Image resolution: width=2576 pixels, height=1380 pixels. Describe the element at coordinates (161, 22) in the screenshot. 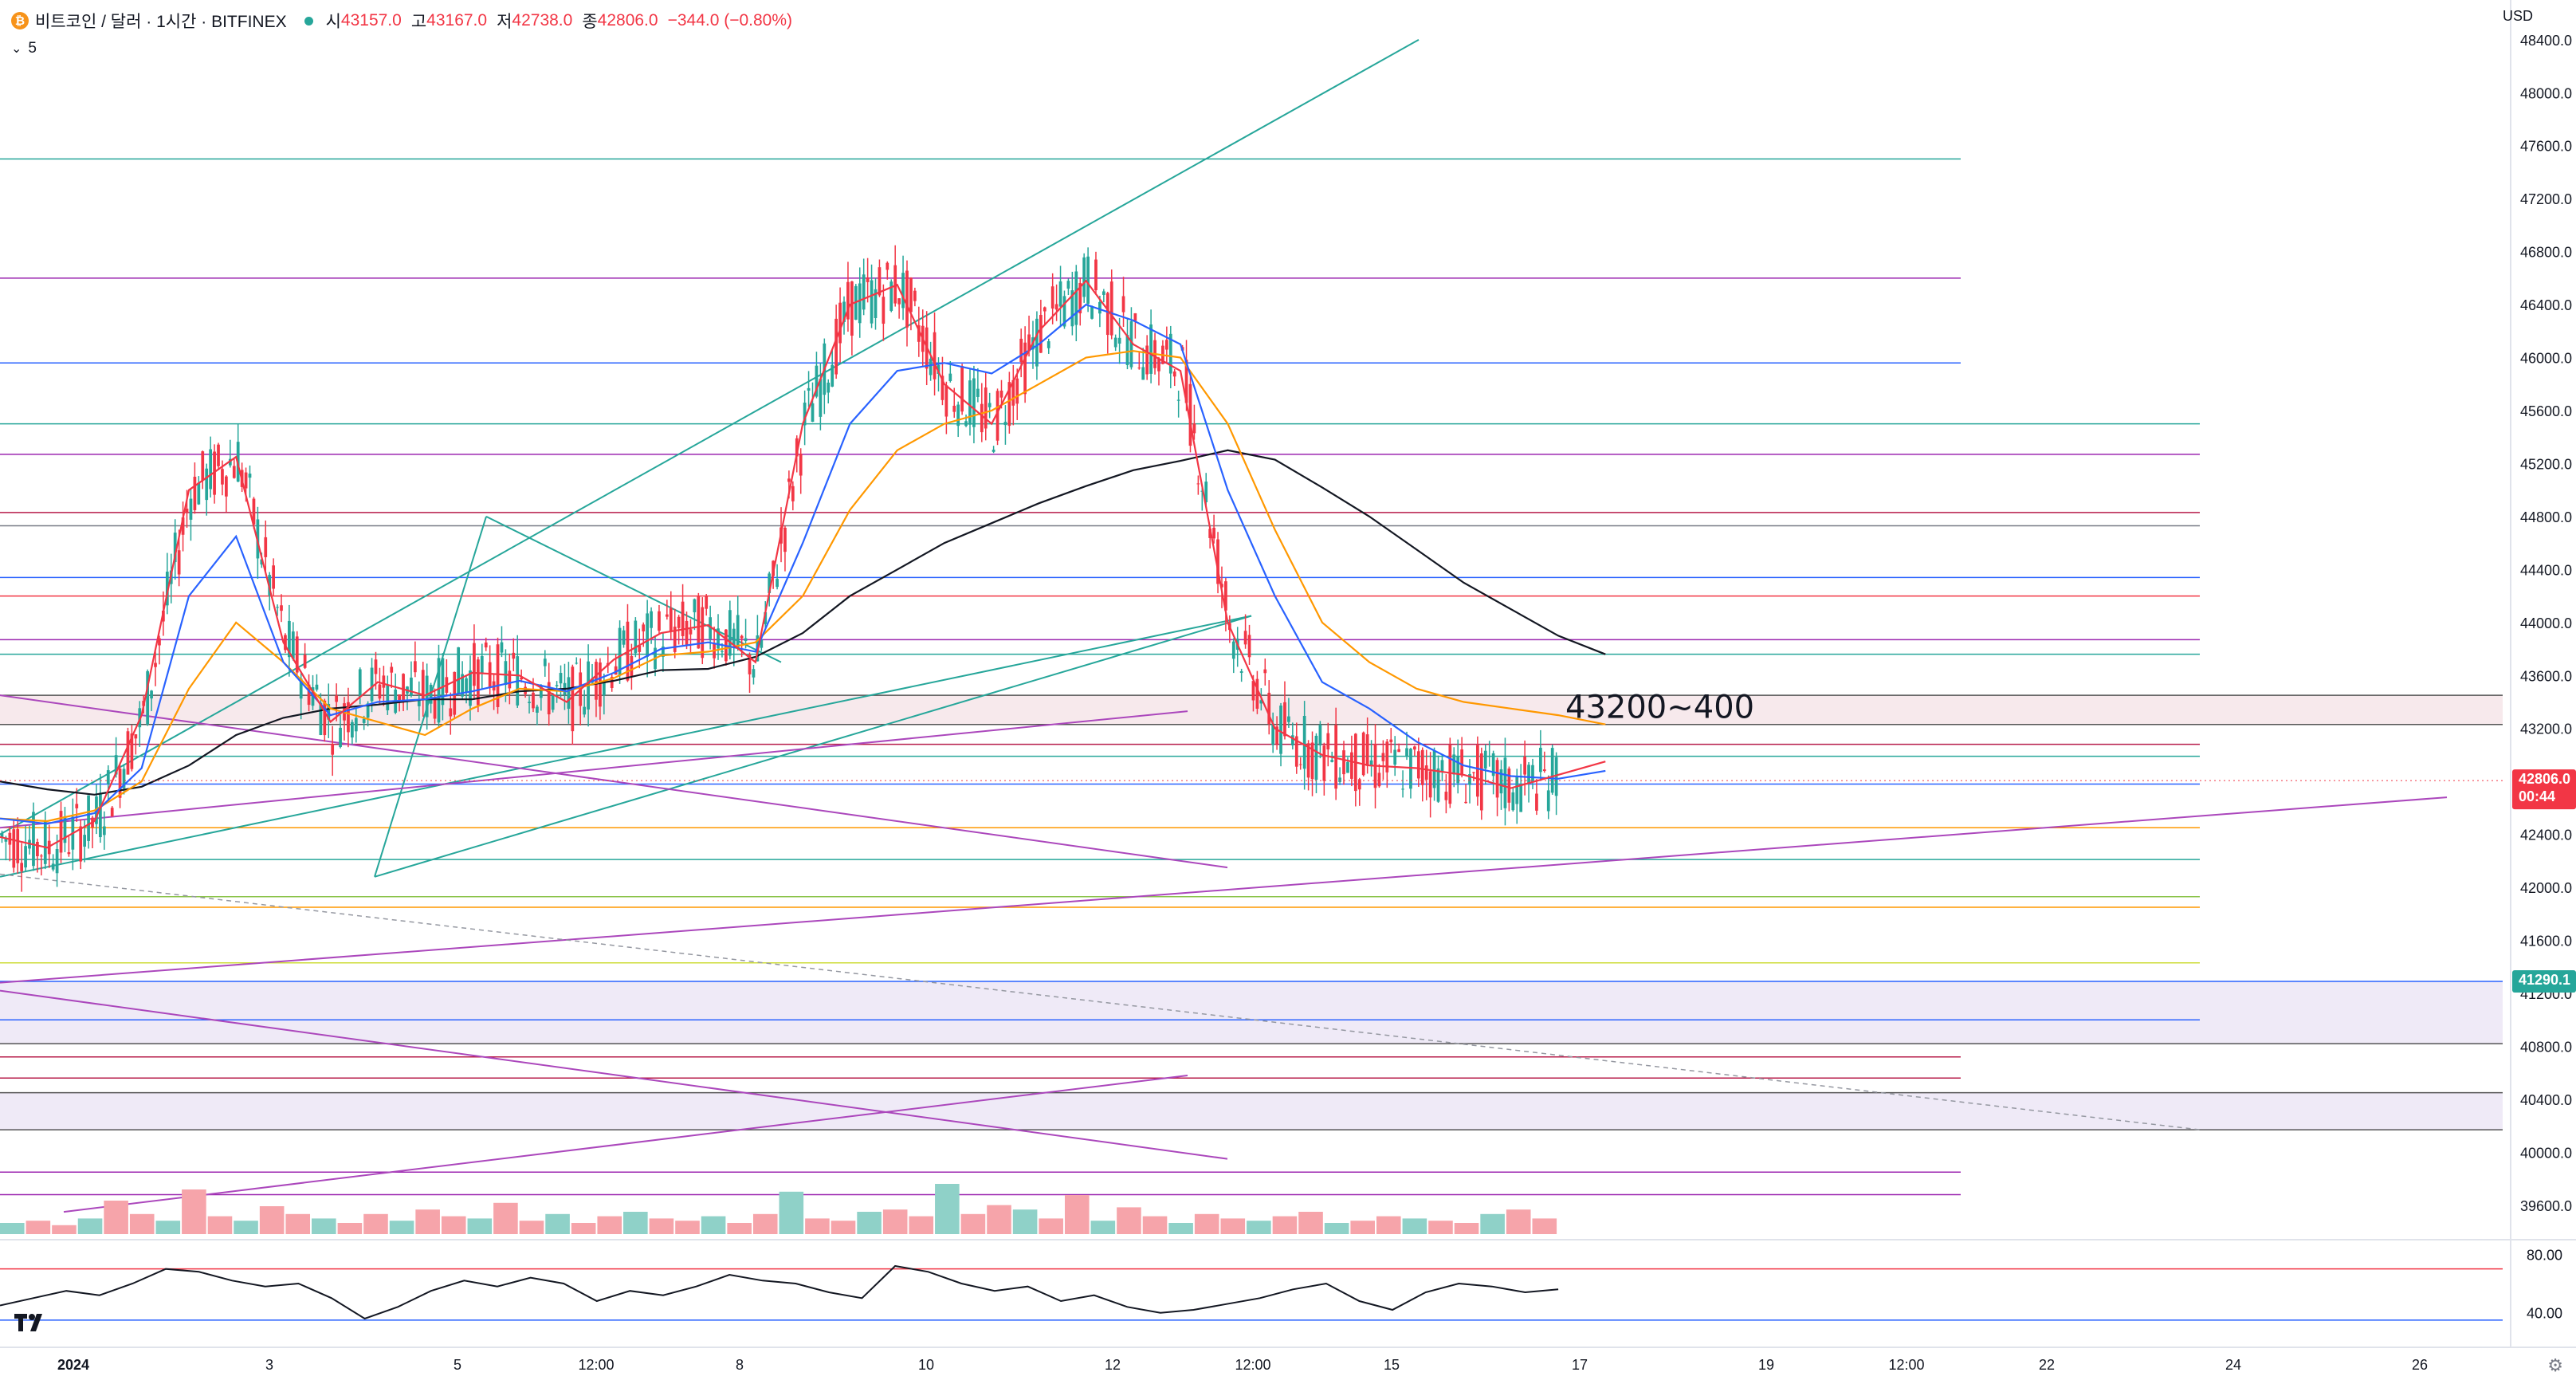

I see `symbol-title: 비트코인 / 달러 · 1시간 · BITFINEX` at that location.